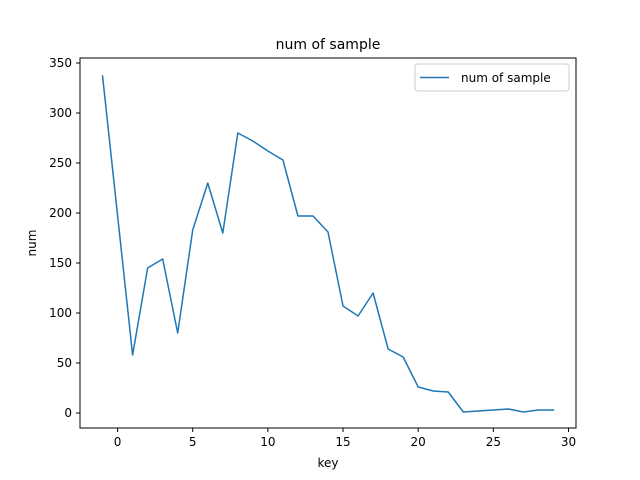 This screenshot has height=480, width=640. Describe the element at coordinates (568, 442) in the screenshot. I see `x-tick-label: 30` at that location.